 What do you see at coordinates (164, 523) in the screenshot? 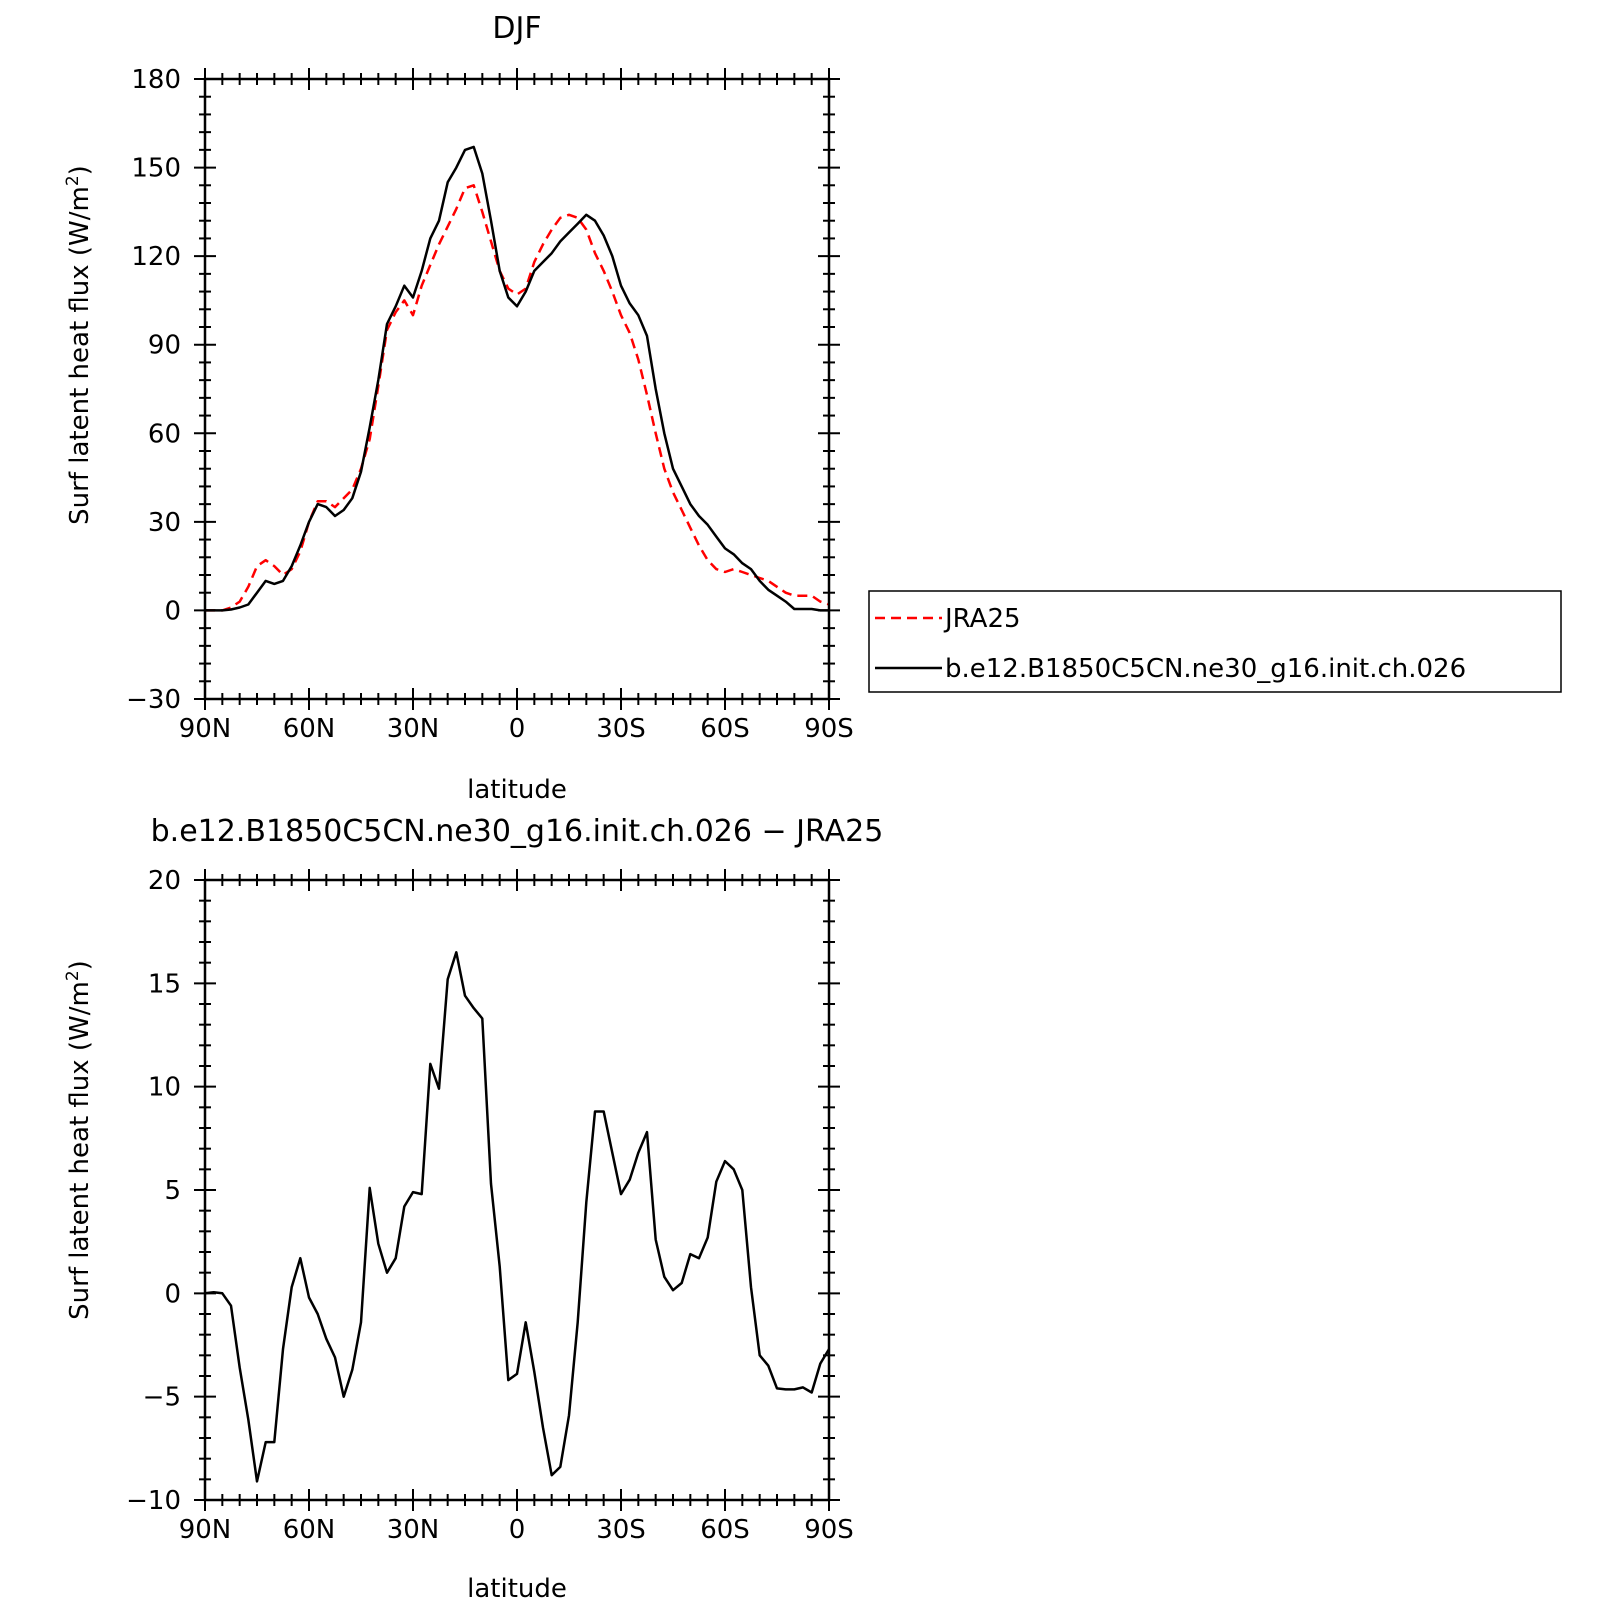
I see `y-tick-label: 30` at bounding box center [164, 523].